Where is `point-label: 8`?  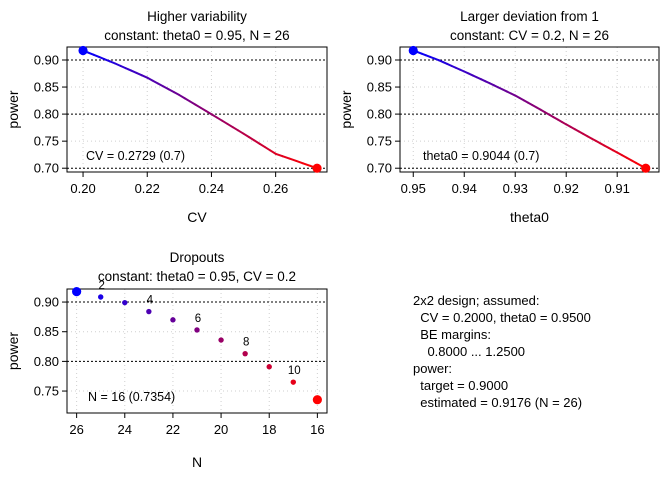 point-label: 8 is located at coordinates (246, 343).